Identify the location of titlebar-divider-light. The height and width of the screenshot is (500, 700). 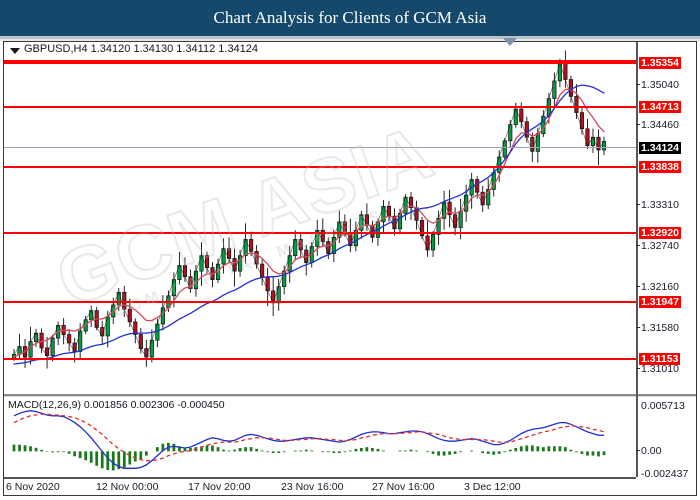
(350, 40).